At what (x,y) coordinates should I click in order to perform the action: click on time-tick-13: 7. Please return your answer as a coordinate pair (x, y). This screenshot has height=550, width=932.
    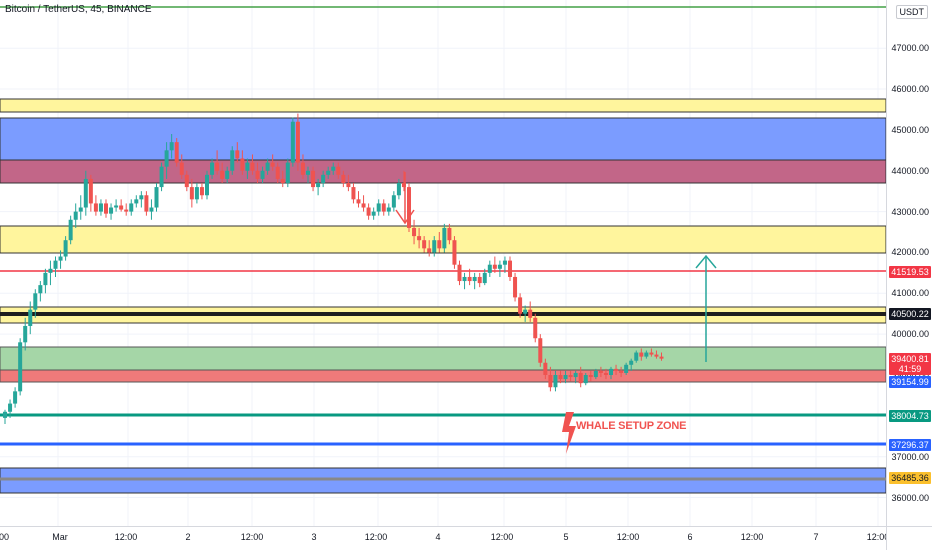
    Looking at the image, I should click on (816, 537).